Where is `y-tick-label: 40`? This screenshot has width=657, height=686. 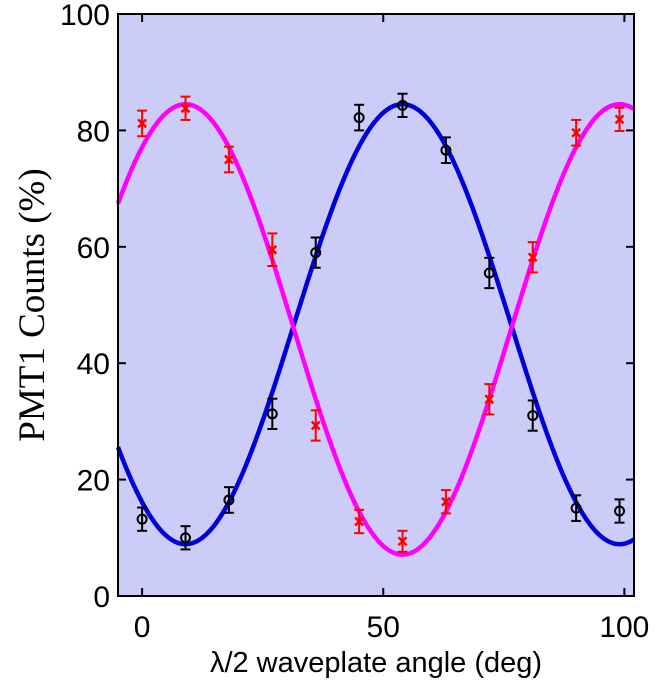
y-tick-label: 40 is located at coordinates (93, 364).